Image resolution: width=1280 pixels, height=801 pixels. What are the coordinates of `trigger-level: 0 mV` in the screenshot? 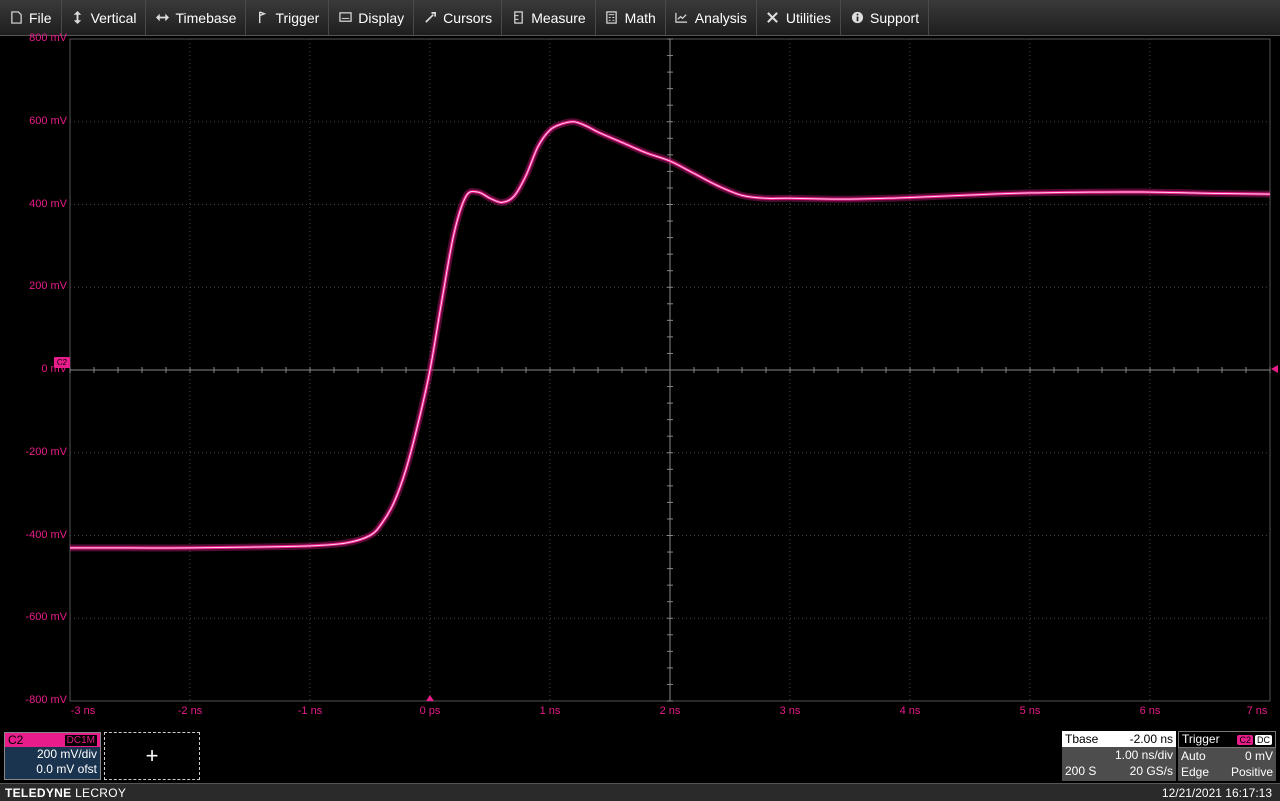 It's located at (1258, 756).